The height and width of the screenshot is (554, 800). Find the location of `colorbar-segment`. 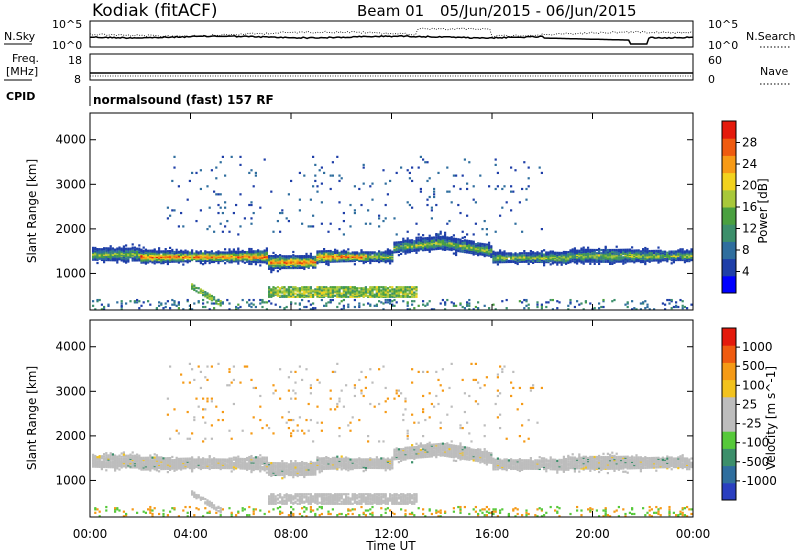

colorbar-segment is located at coordinates (729, 198).